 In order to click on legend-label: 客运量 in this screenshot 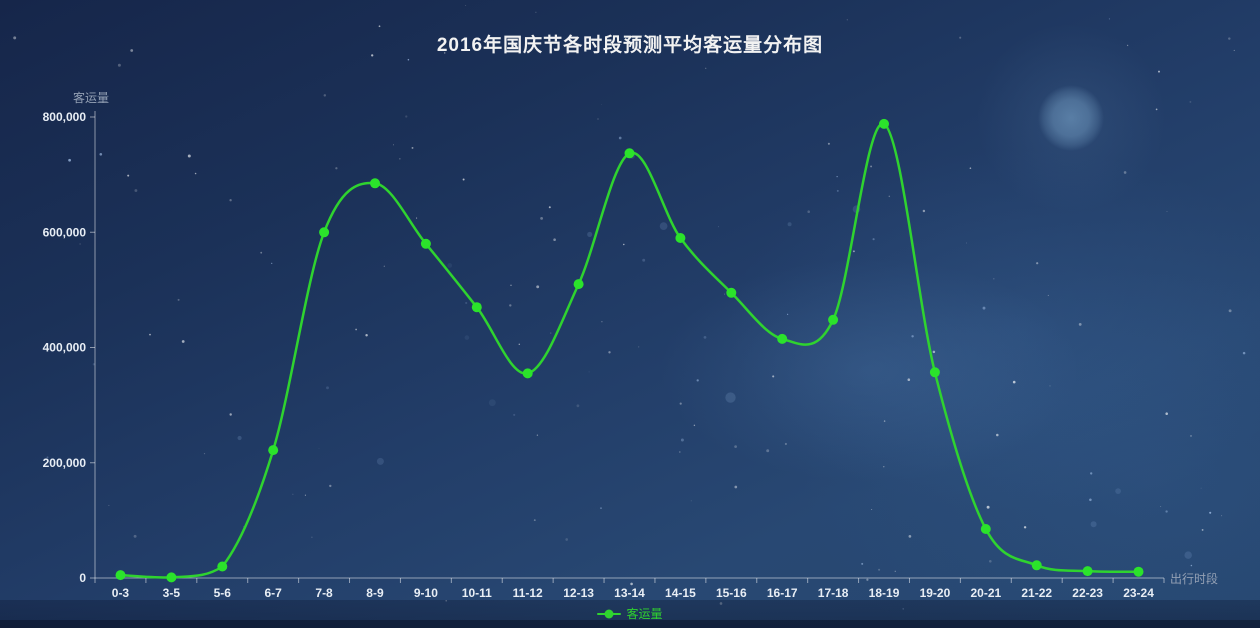, I will do `click(644, 614)`.